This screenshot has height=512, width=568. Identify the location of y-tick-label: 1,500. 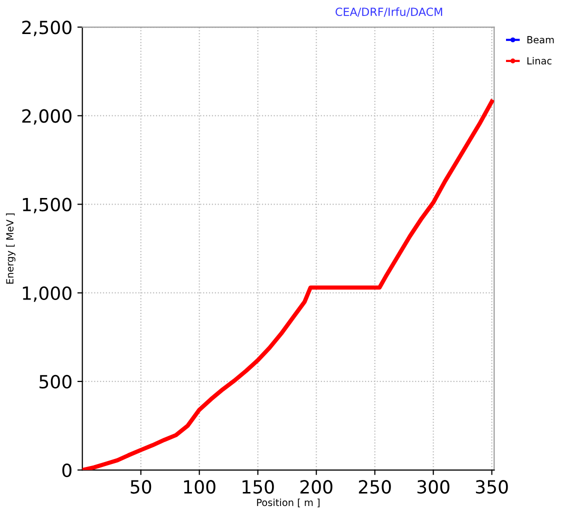
(47, 206).